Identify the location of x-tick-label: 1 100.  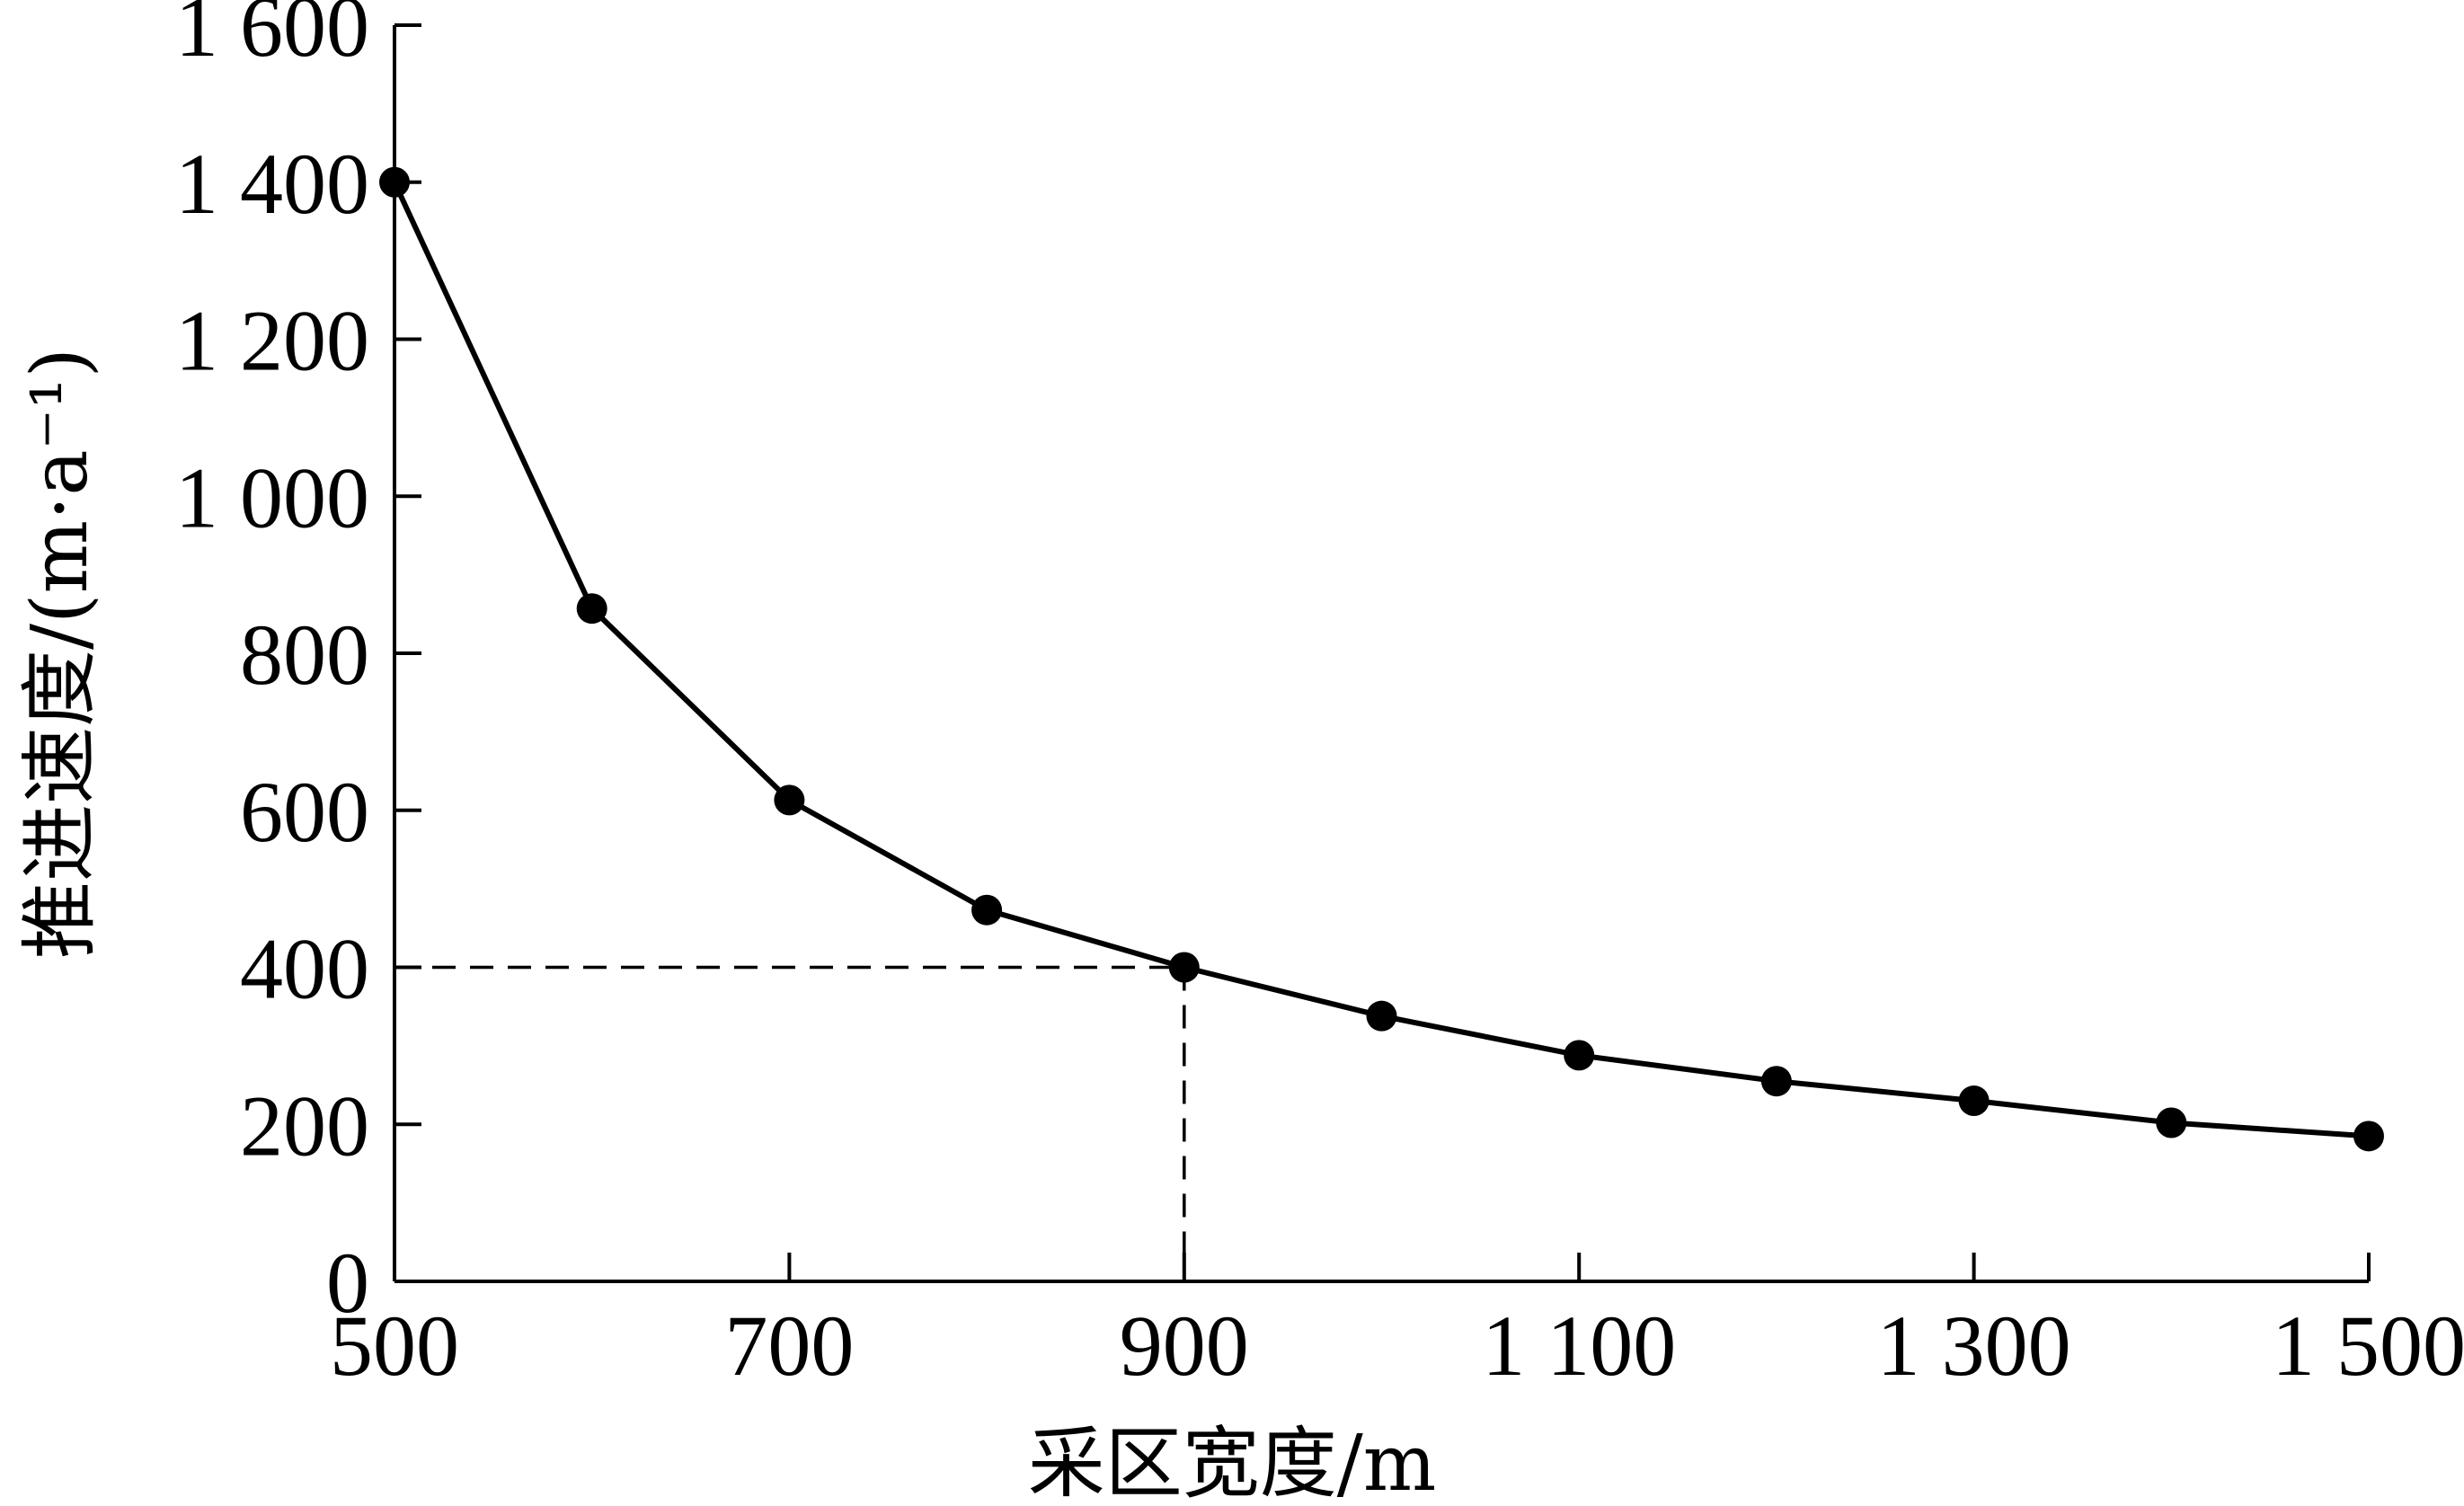
(1579, 1346).